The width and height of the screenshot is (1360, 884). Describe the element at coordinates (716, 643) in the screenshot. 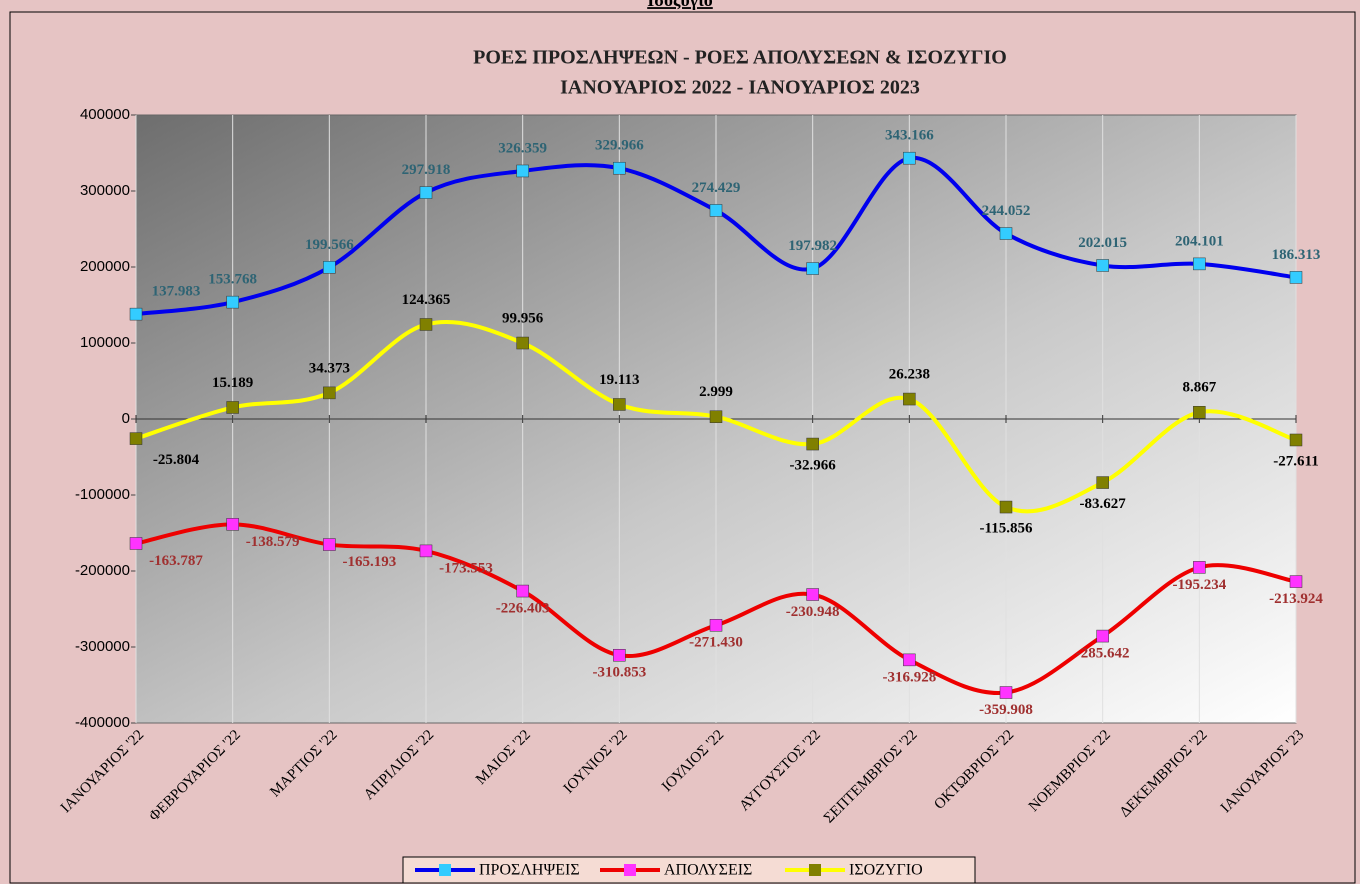

I see `data-label: -271.430` at that location.